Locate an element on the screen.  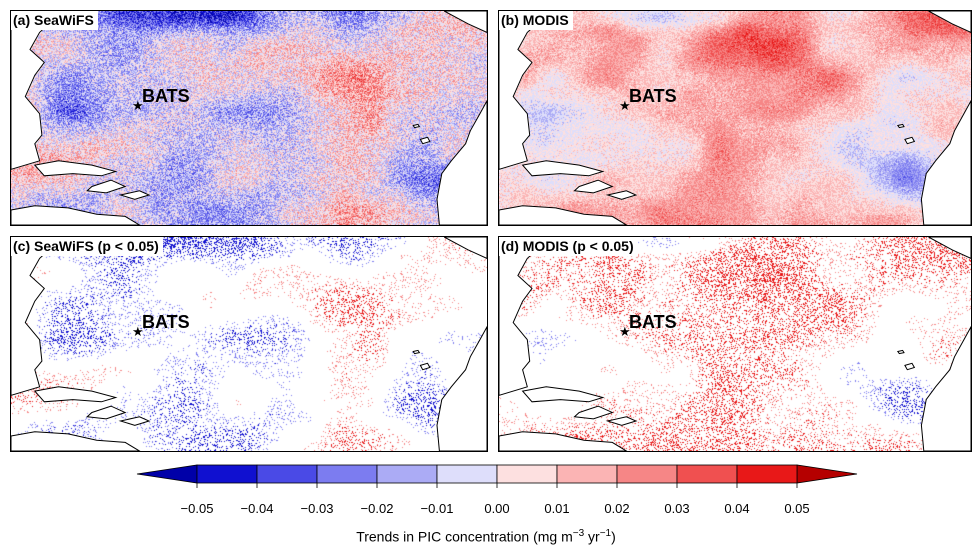
colorbar-tick-label: −0.03 is located at coordinates (317, 508).